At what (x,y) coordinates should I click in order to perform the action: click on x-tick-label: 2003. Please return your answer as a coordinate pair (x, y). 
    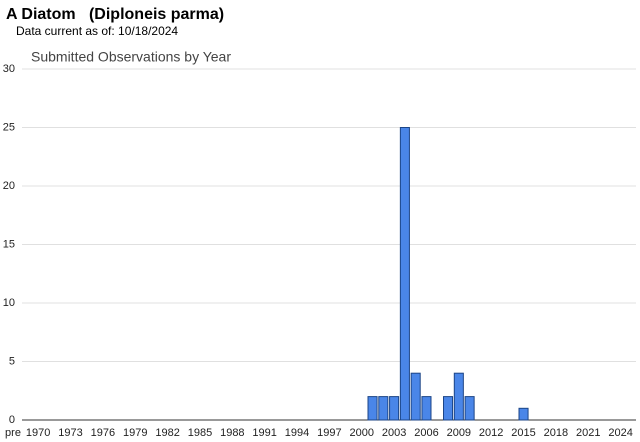
    Looking at the image, I should click on (394, 433).